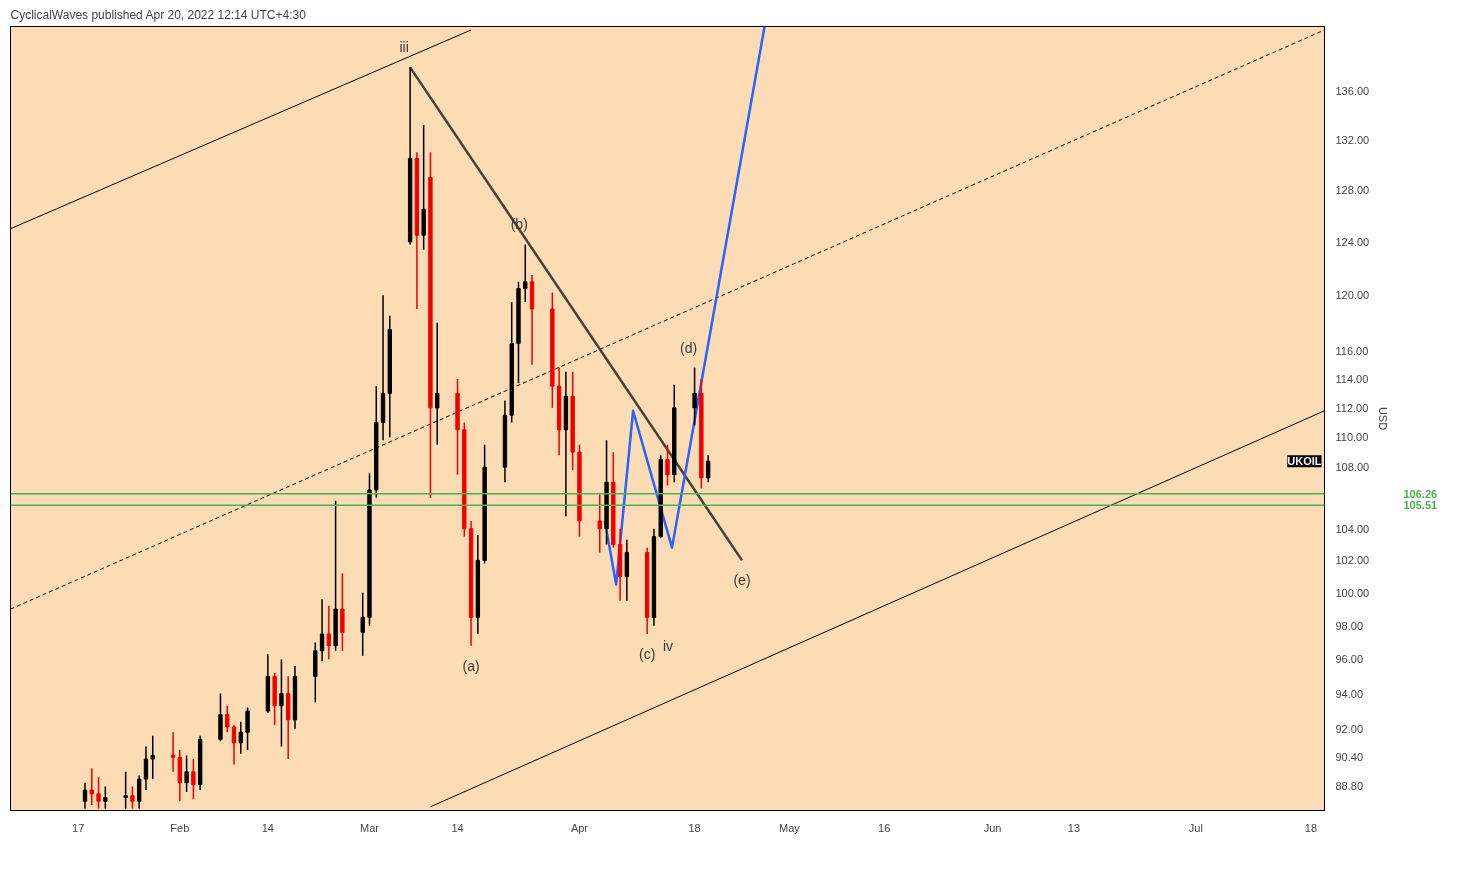 Image resolution: width=1478 pixels, height=880 pixels. Describe the element at coordinates (1352, 91) in the screenshot. I see `y-tick-label: 136.00` at that location.